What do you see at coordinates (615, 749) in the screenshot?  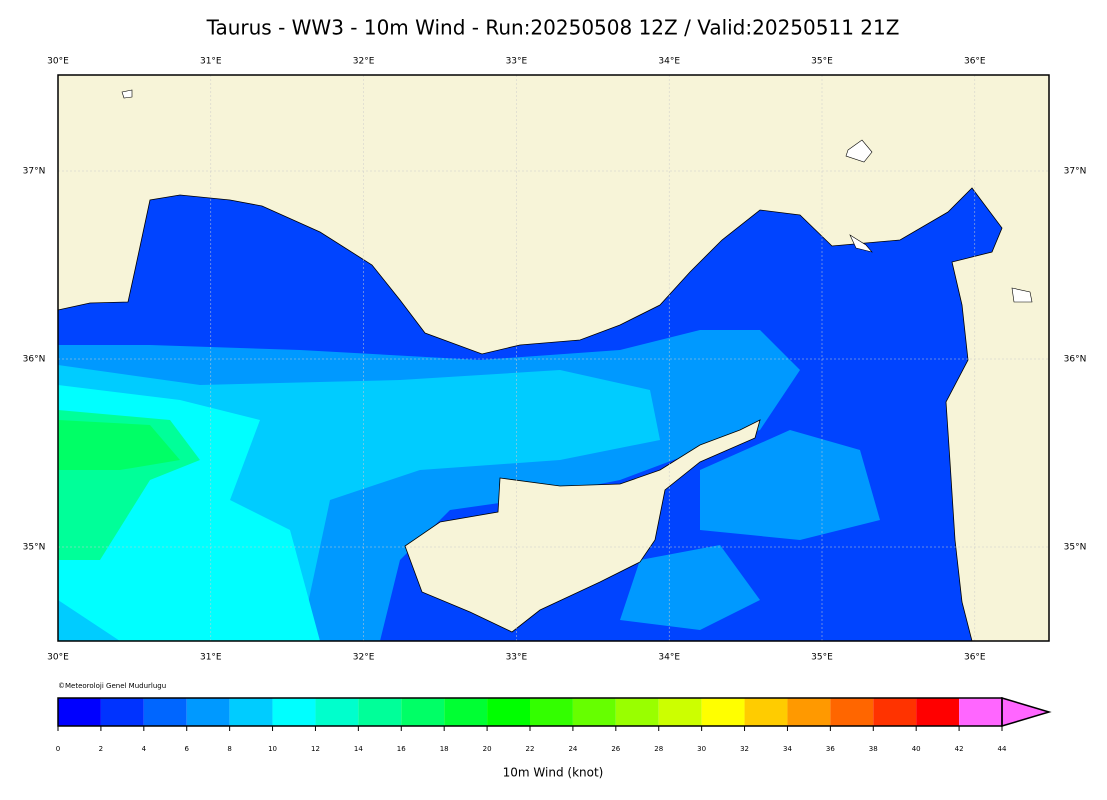 I see `colorbar-tick-label: 26` at bounding box center [615, 749].